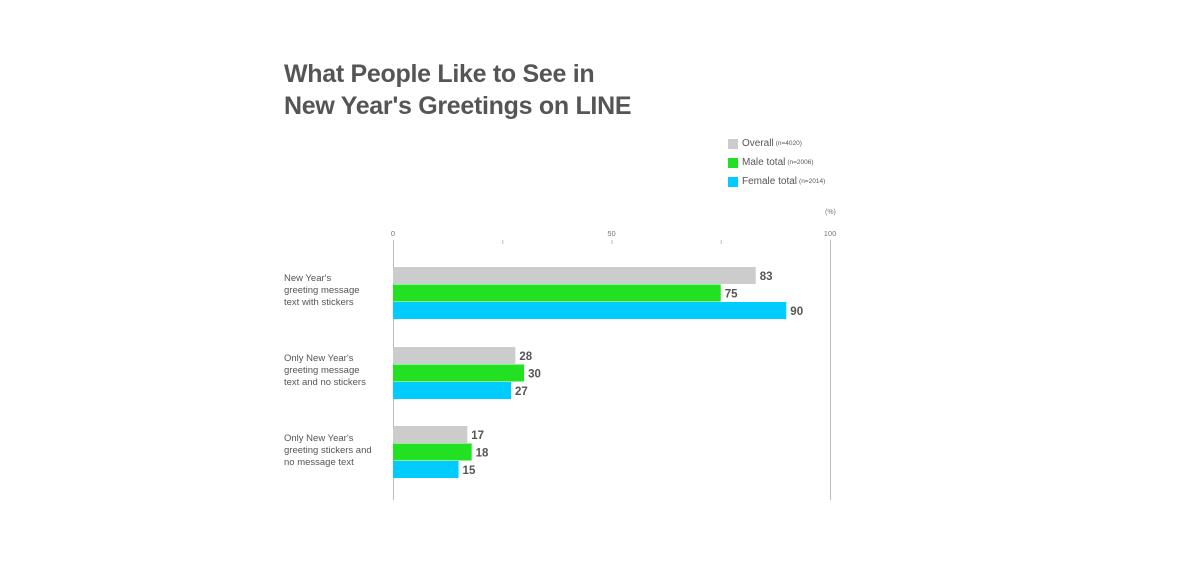 This screenshot has width=1200, height=564. What do you see at coordinates (393, 233) in the screenshot?
I see `x-tick-label: 0` at bounding box center [393, 233].